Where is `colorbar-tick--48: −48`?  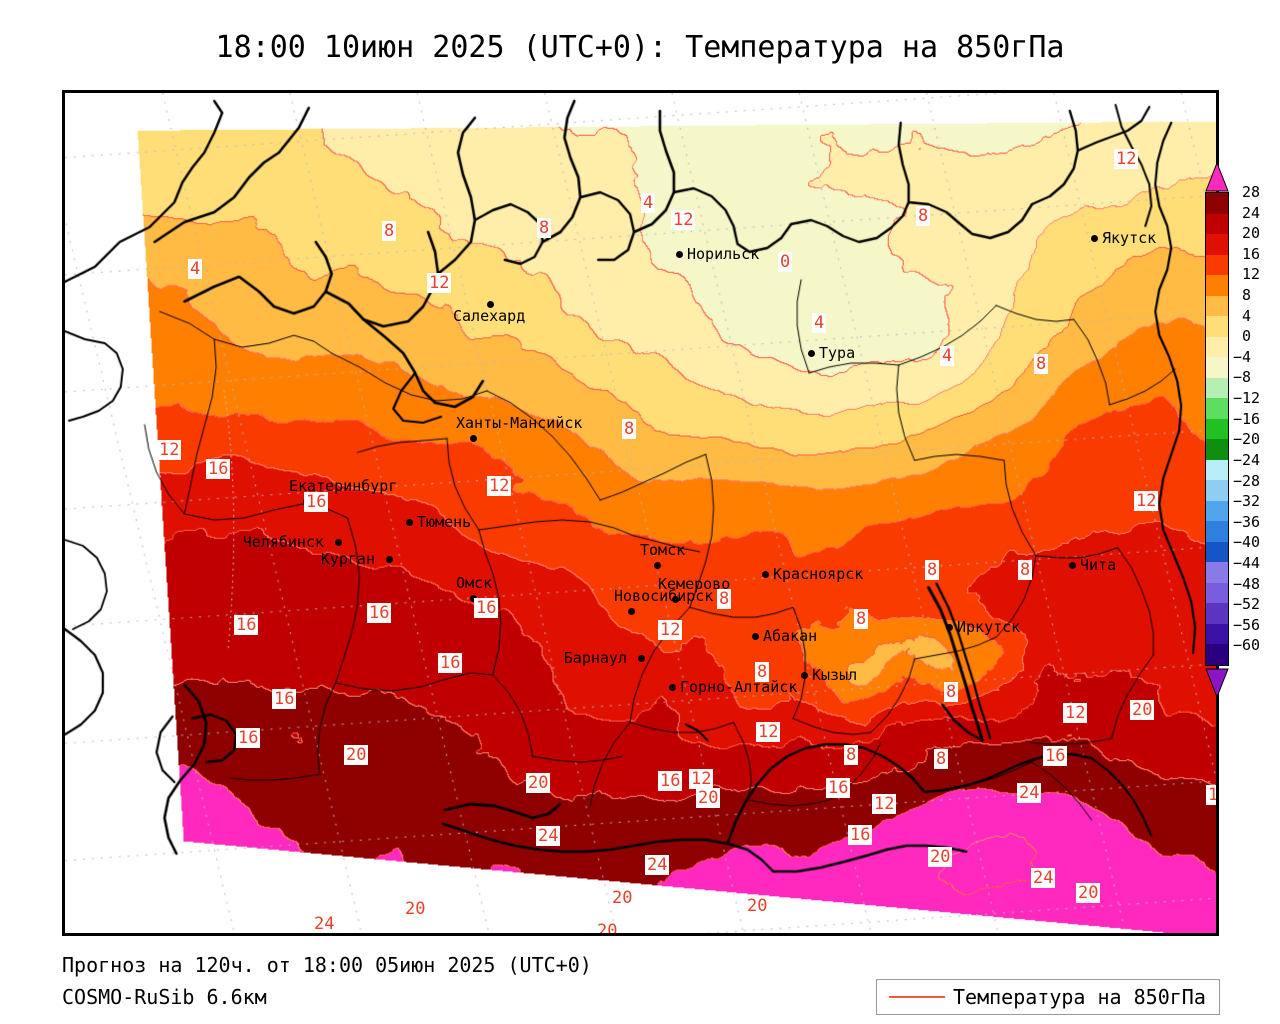
colorbar-tick--48: −48 is located at coordinates (1247, 583).